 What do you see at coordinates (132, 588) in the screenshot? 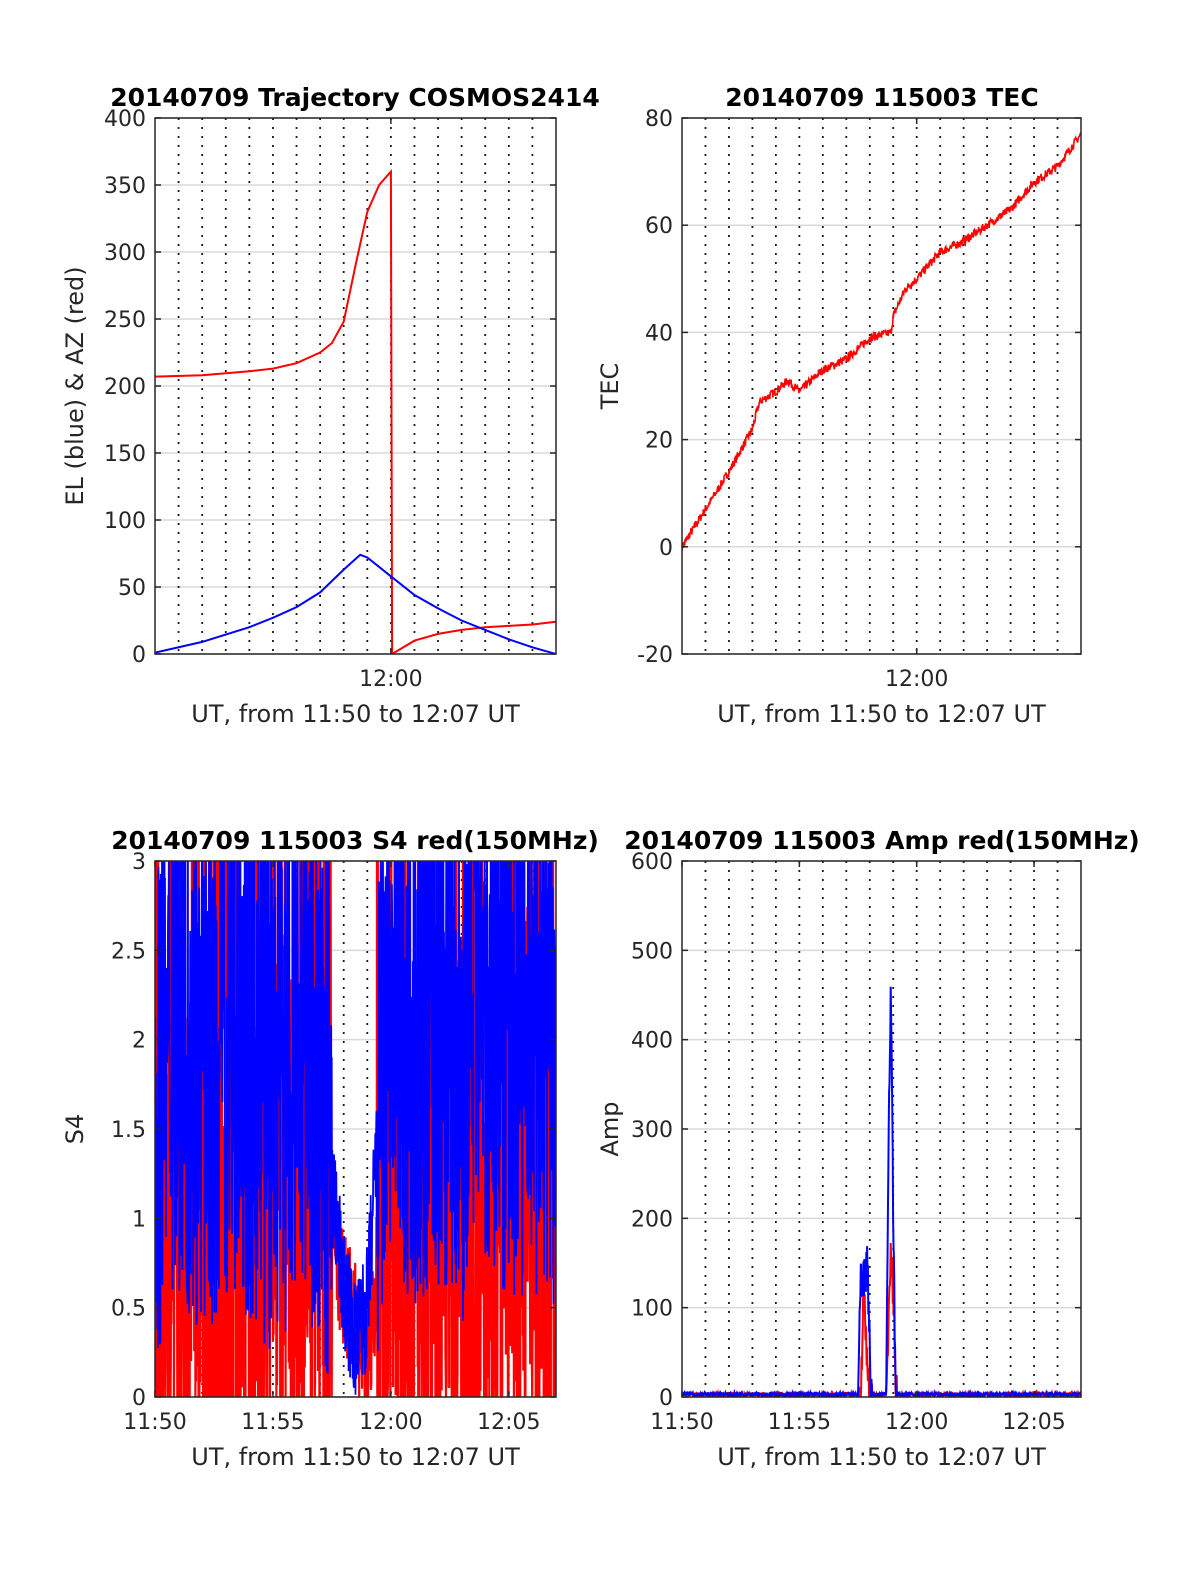
I see `y-tick-label: 50` at bounding box center [132, 588].